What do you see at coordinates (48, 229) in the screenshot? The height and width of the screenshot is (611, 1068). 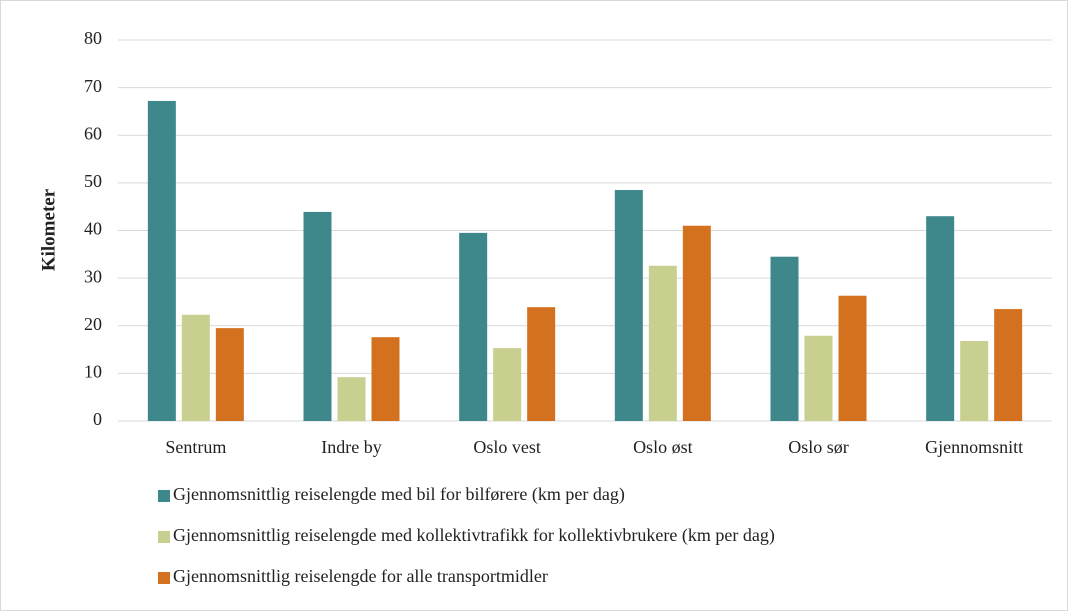 I see `y-axis-label: Kilometer` at bounding box center [48, 229].